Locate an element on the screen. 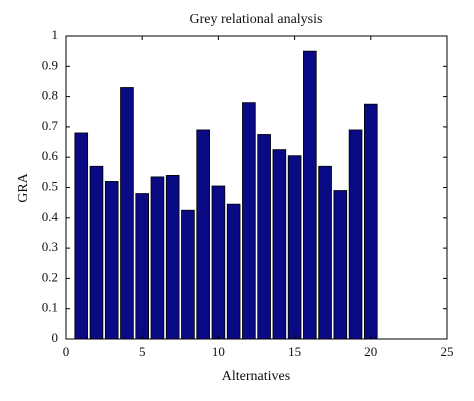 The width and height of the screenshot is (474, 401). y-tick-label: 0.2 is located at coordinates (50, 276).